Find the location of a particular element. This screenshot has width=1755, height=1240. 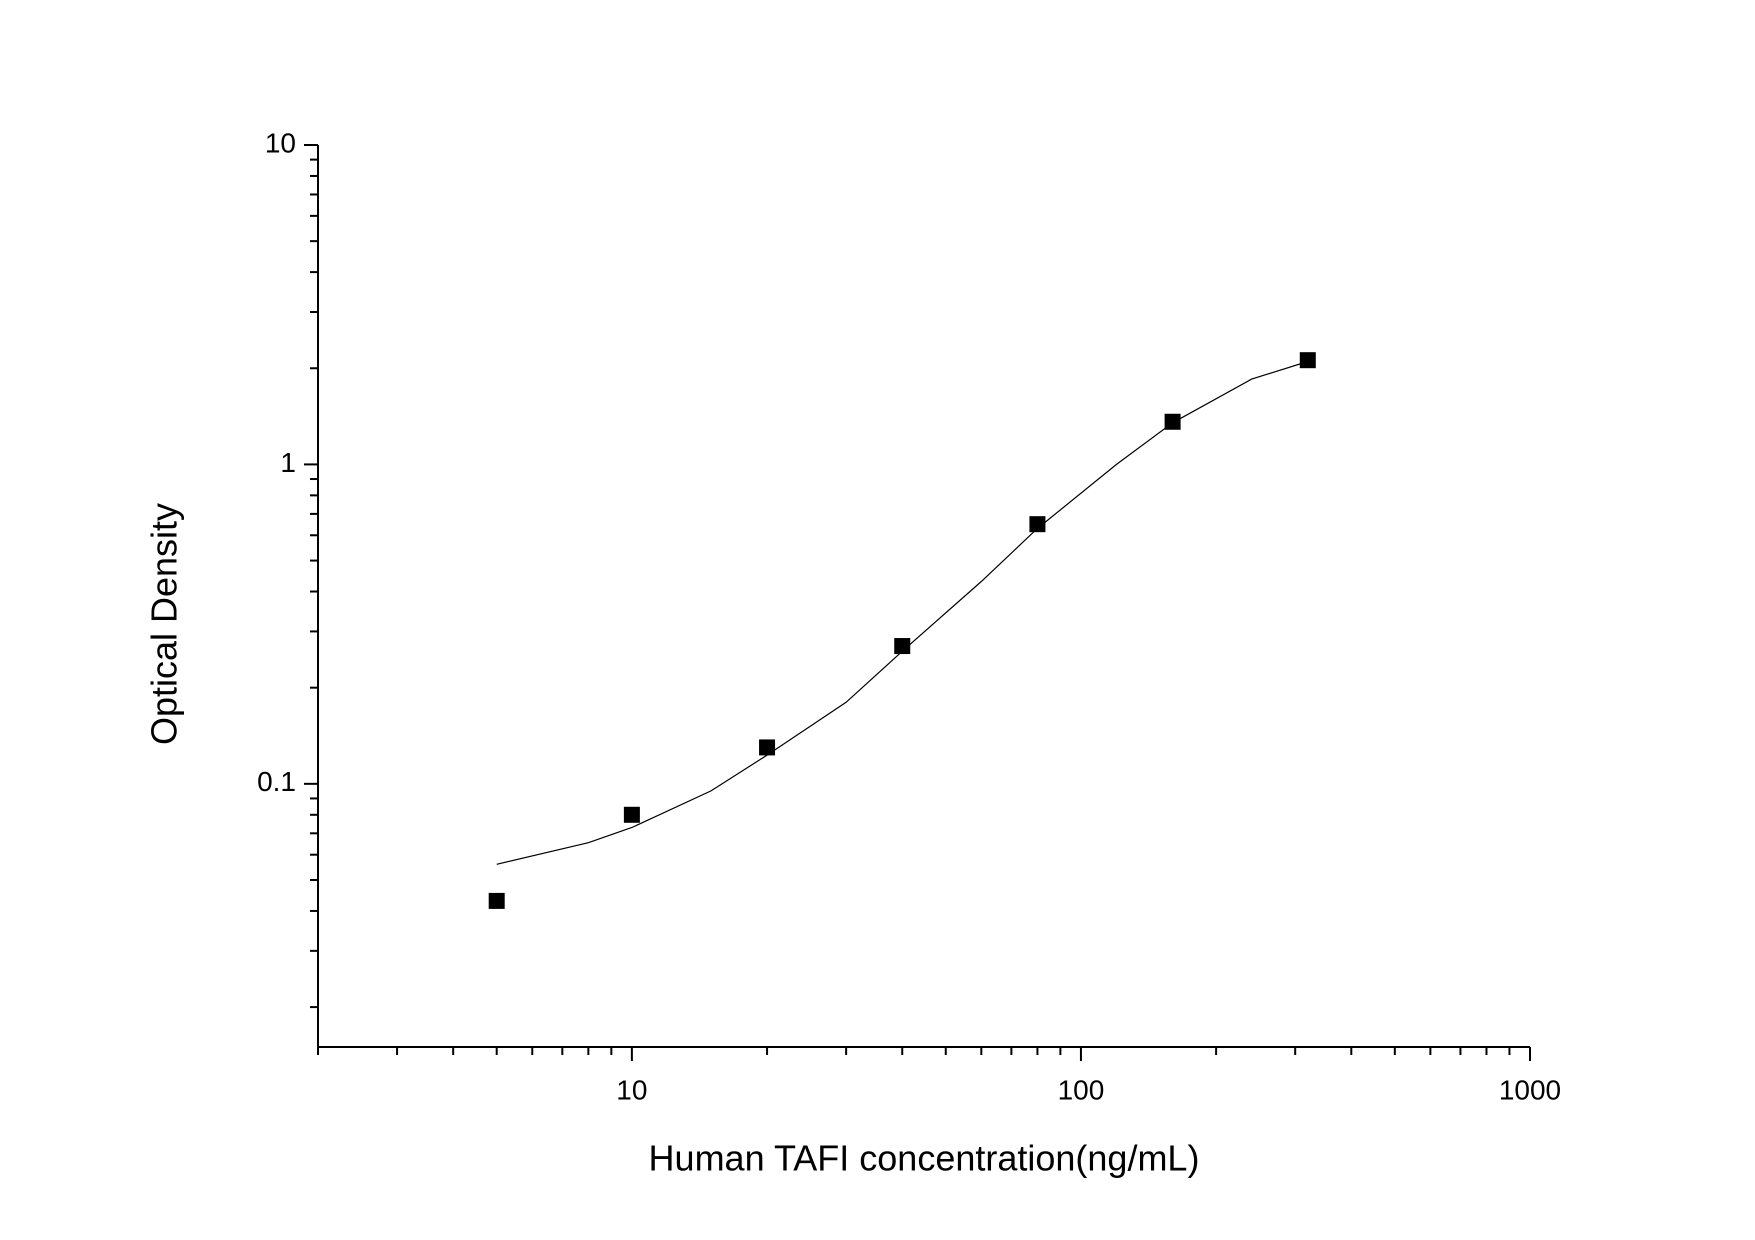

y-tick-label: 1 is located at coordinates (288, 462).